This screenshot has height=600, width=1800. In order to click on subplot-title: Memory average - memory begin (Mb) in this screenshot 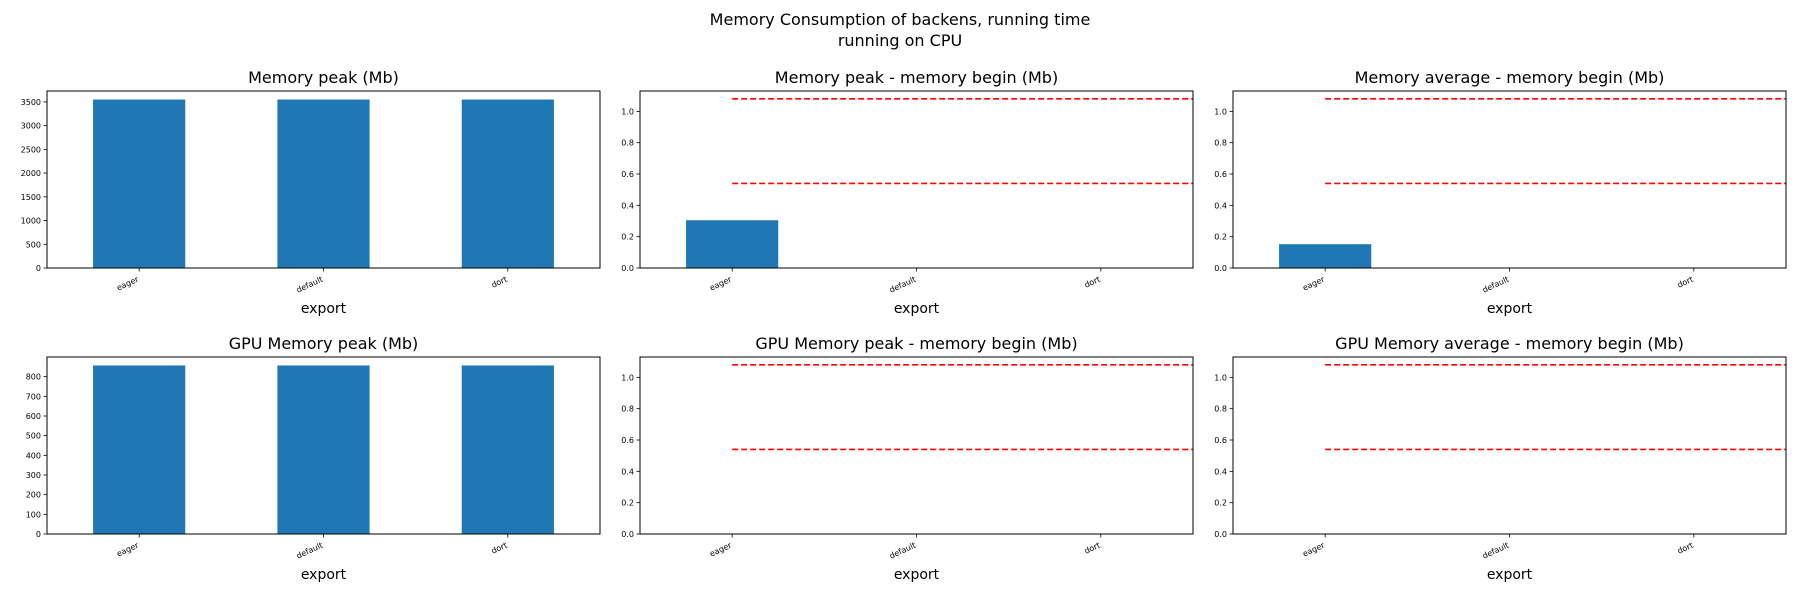, I will do `click(1510, 77)`.